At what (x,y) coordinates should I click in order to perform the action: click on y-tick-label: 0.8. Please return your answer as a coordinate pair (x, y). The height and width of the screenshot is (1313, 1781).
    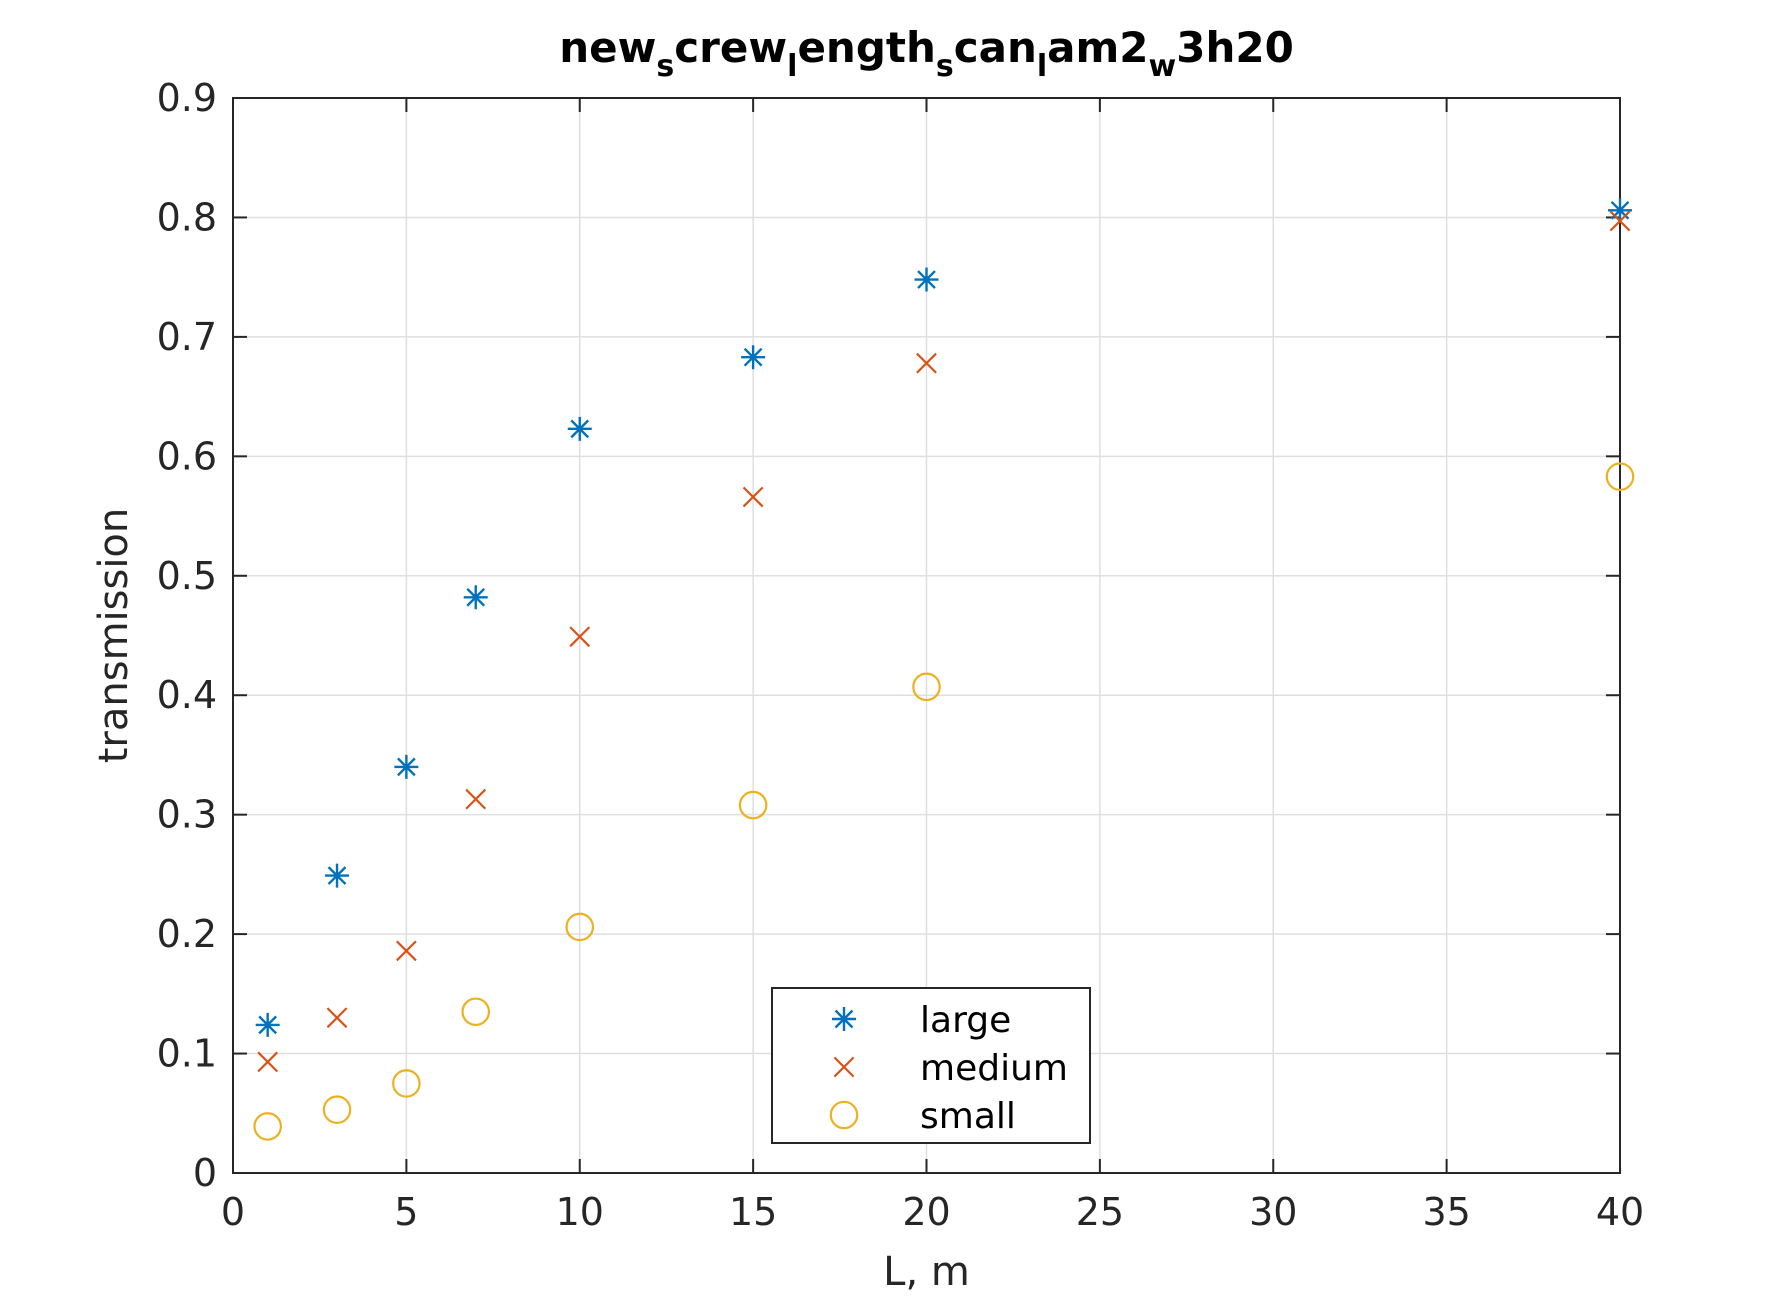
    Looking at the image, I should click on (187, 217).